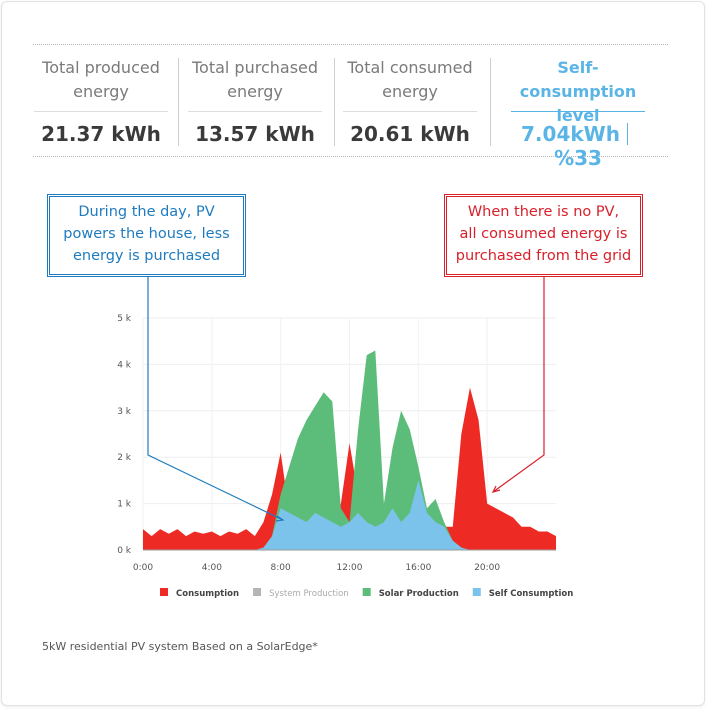  I want to click on y-tick-label: 3 k, so click(124, 412).